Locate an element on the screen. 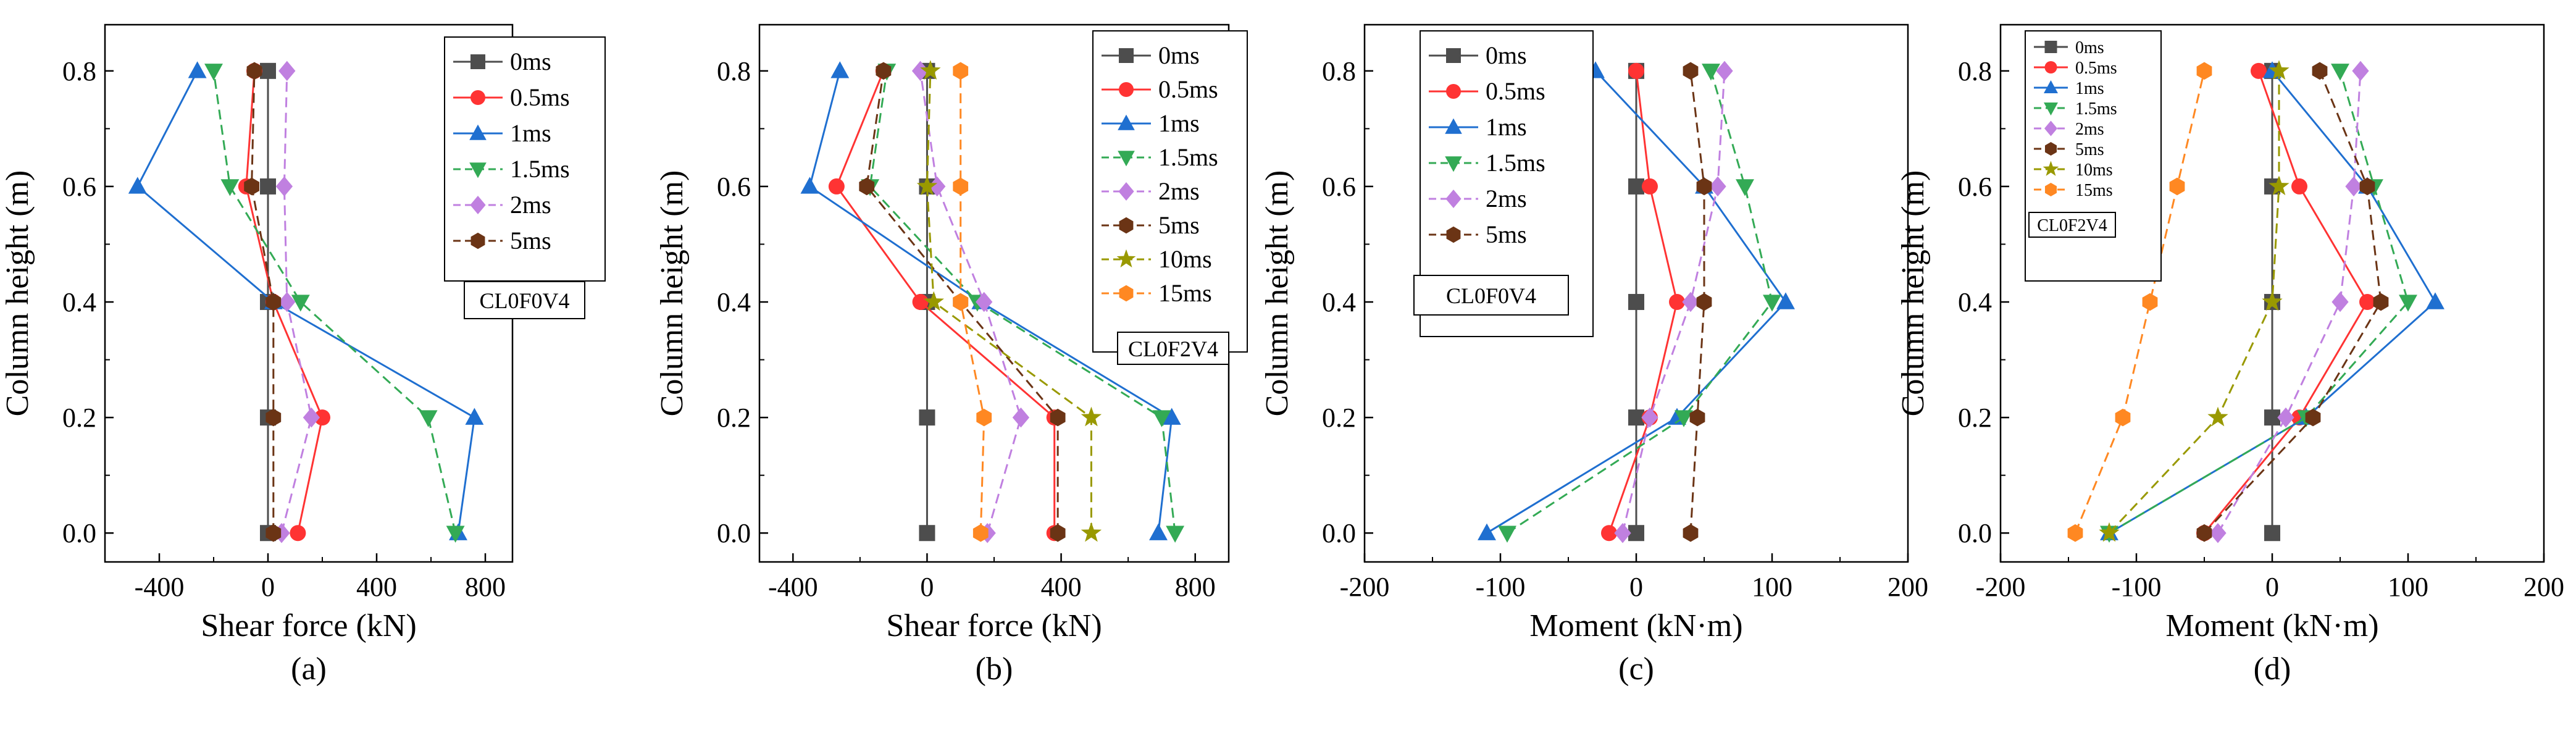 The width and height of the screenshot is (2576, 741). series-15ms is located at coordinates (2139, 302).